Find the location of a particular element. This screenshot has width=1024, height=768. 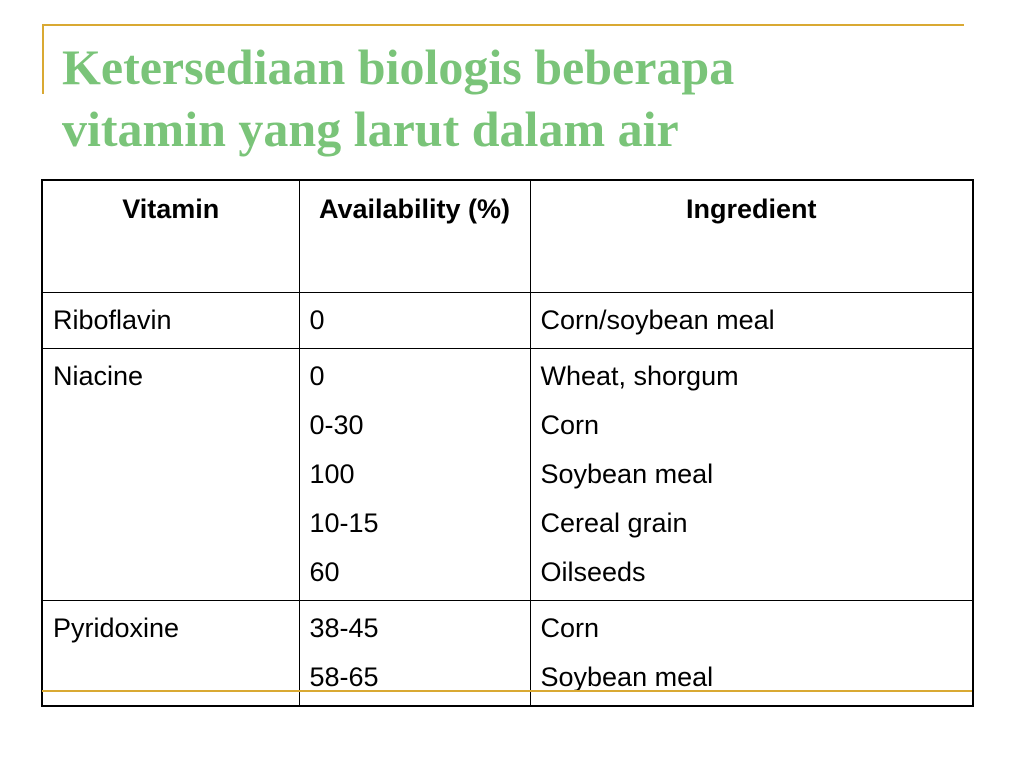

ingredient-value: Oilseeds is located at coordinates (593, 571).